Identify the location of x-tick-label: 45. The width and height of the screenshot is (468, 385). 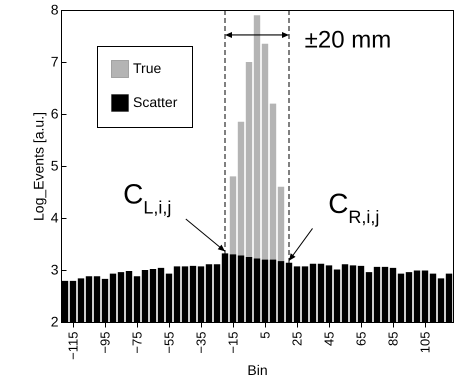
(329, 339).